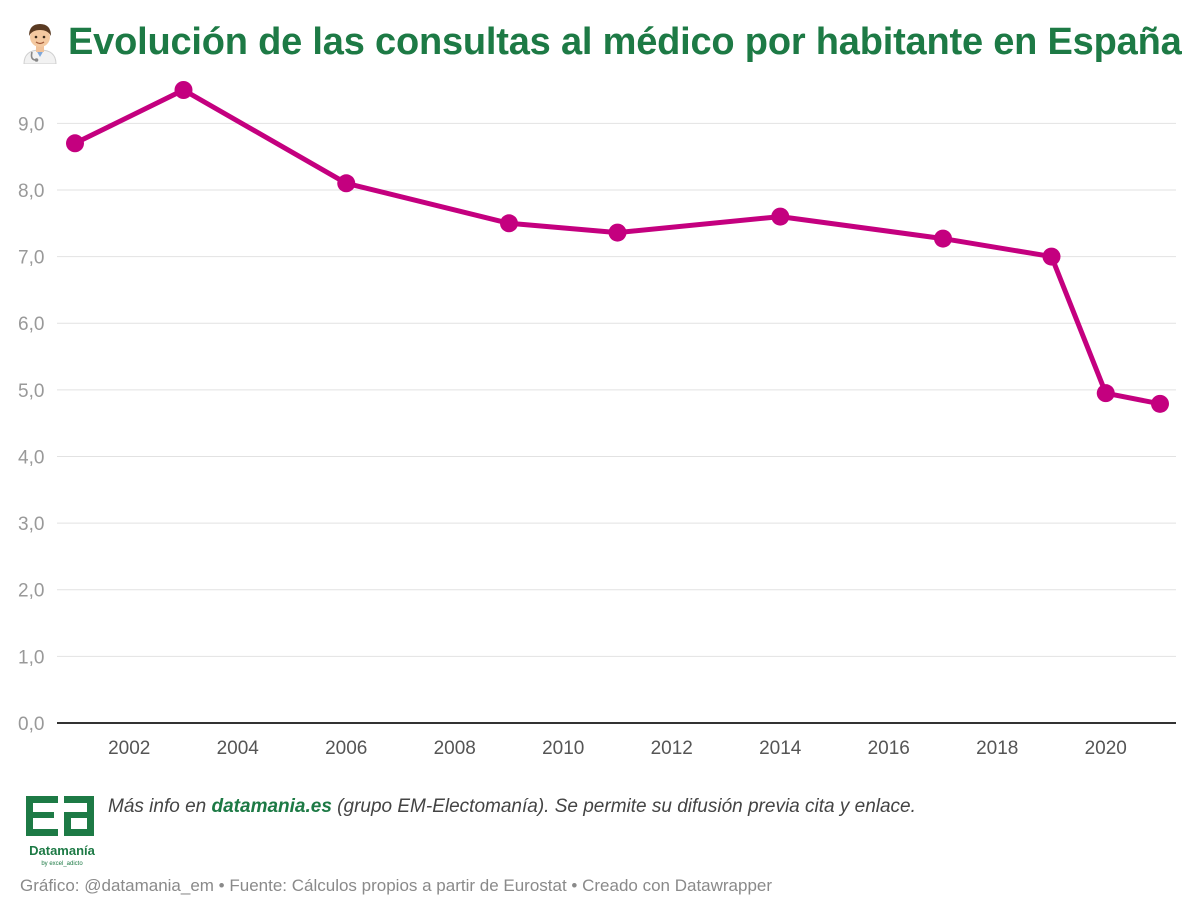  What do you see at coordinates (238, 748) in the screenshot?
I see `x-tick-label: 2004` at bounding box center [238, 748].